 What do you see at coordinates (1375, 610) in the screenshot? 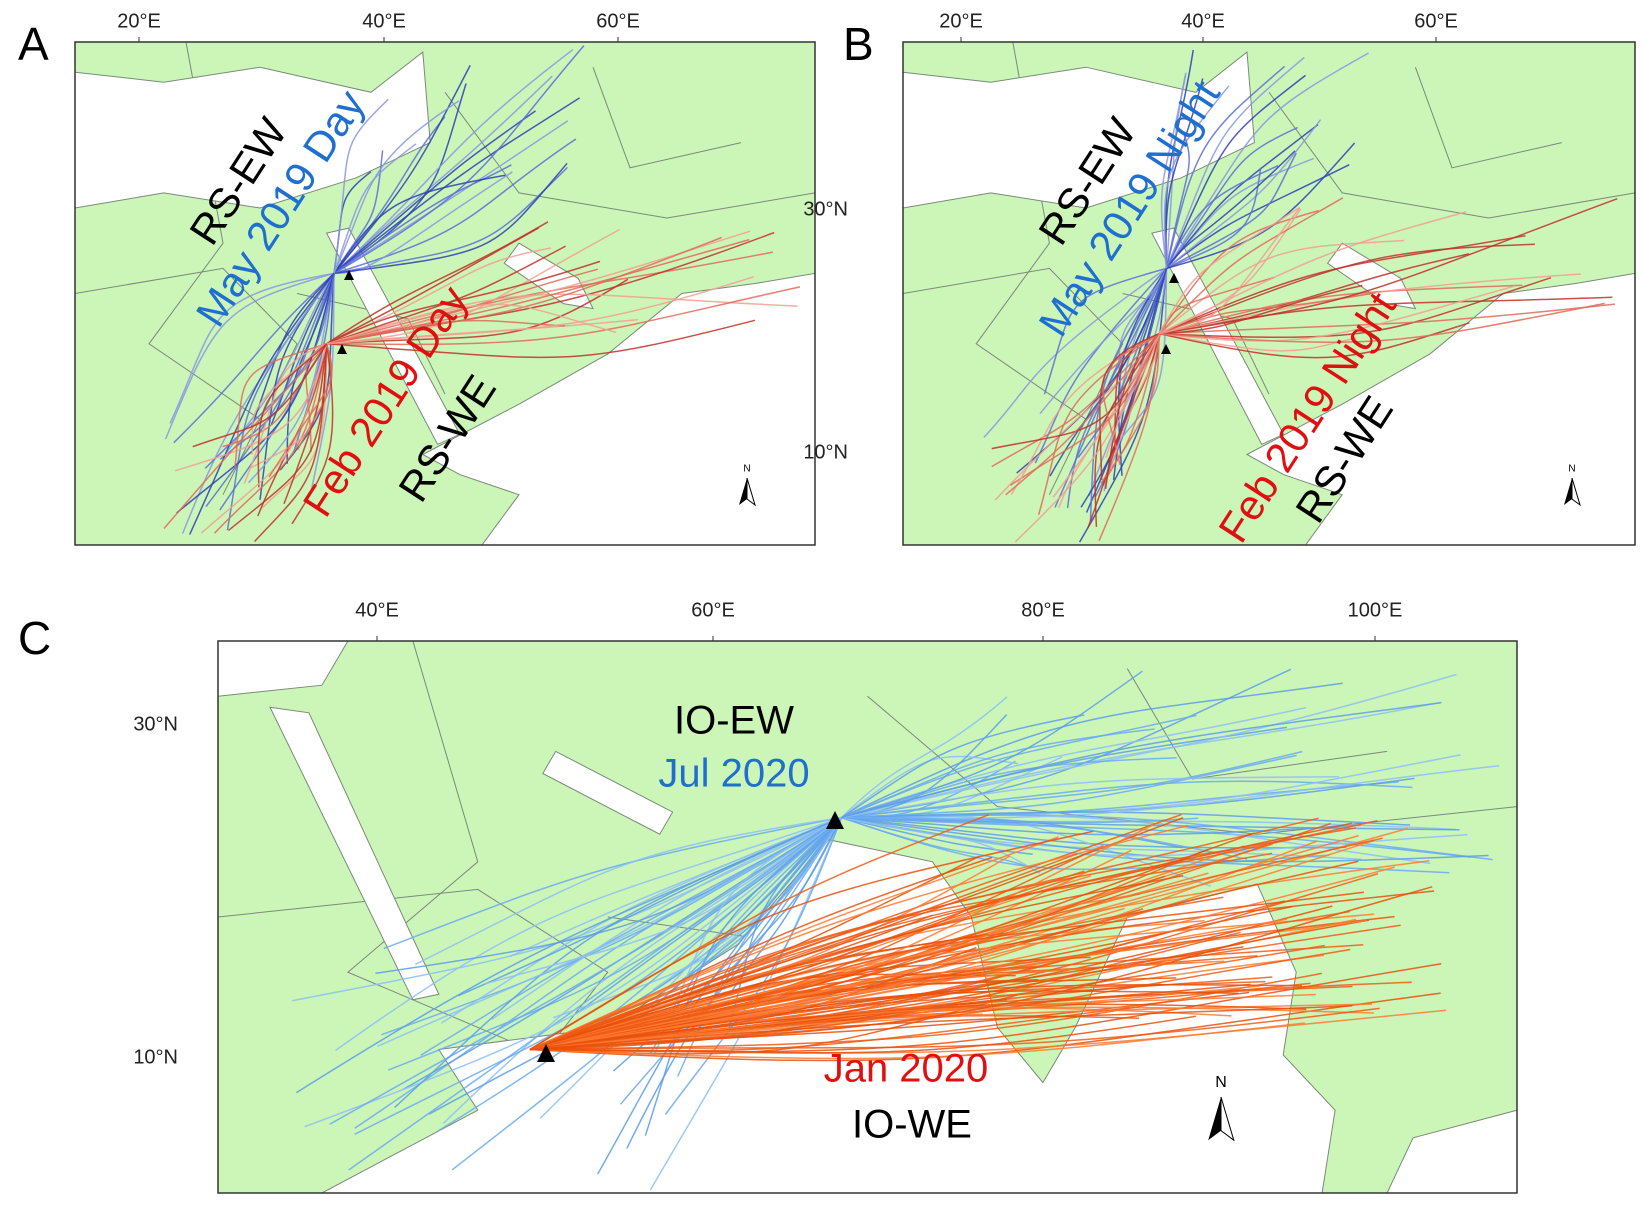
I see `lon-label: 100°E` at bounding box center [1375, 610].